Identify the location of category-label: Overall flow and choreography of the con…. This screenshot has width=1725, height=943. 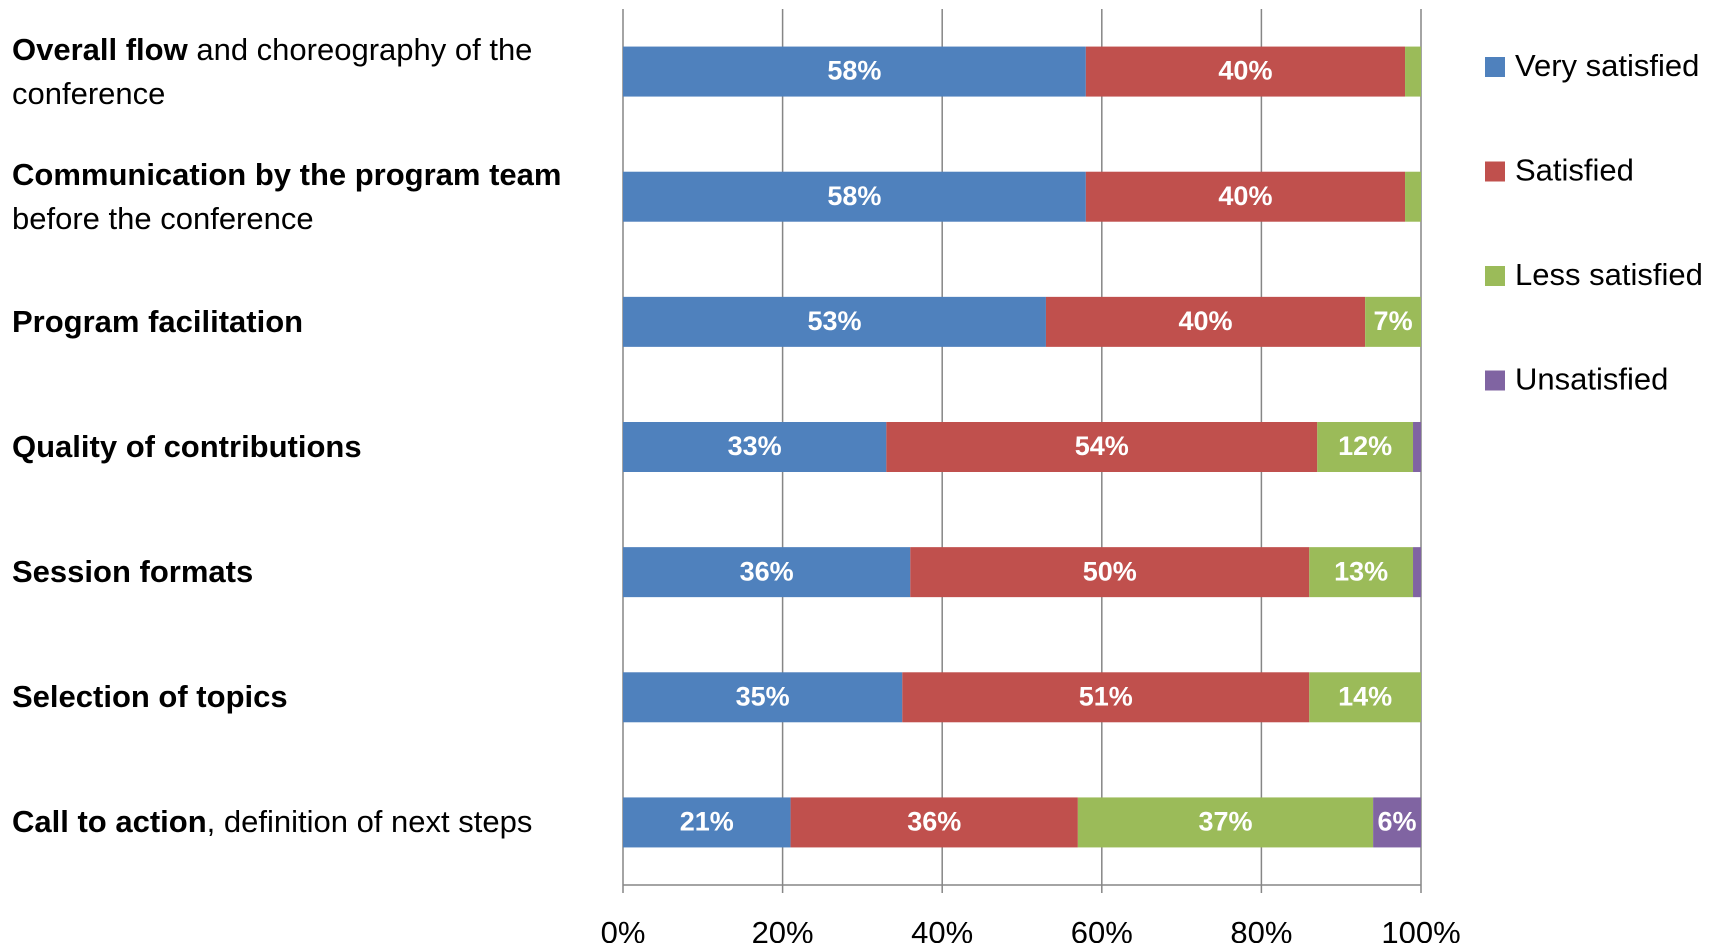
(312, 71).